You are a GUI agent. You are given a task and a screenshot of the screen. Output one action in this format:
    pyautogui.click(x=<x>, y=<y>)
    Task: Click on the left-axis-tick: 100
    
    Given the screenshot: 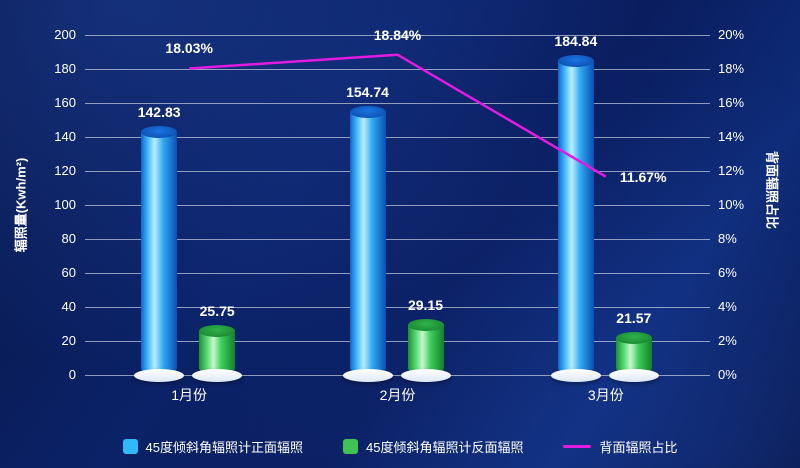 What is the action you would take?
    pyautogui.click(x=65, y=204)
    